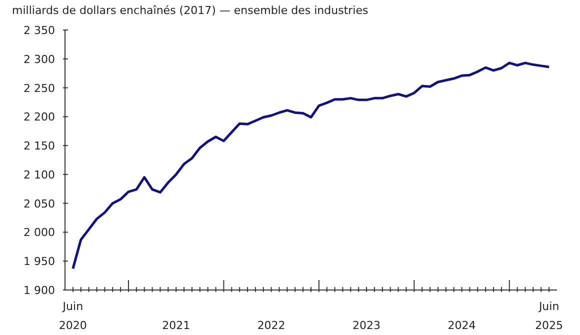 The width and height of the screenshot is (580, 335). I want to click on y-tick-label: 2 050, so click(39, 203).